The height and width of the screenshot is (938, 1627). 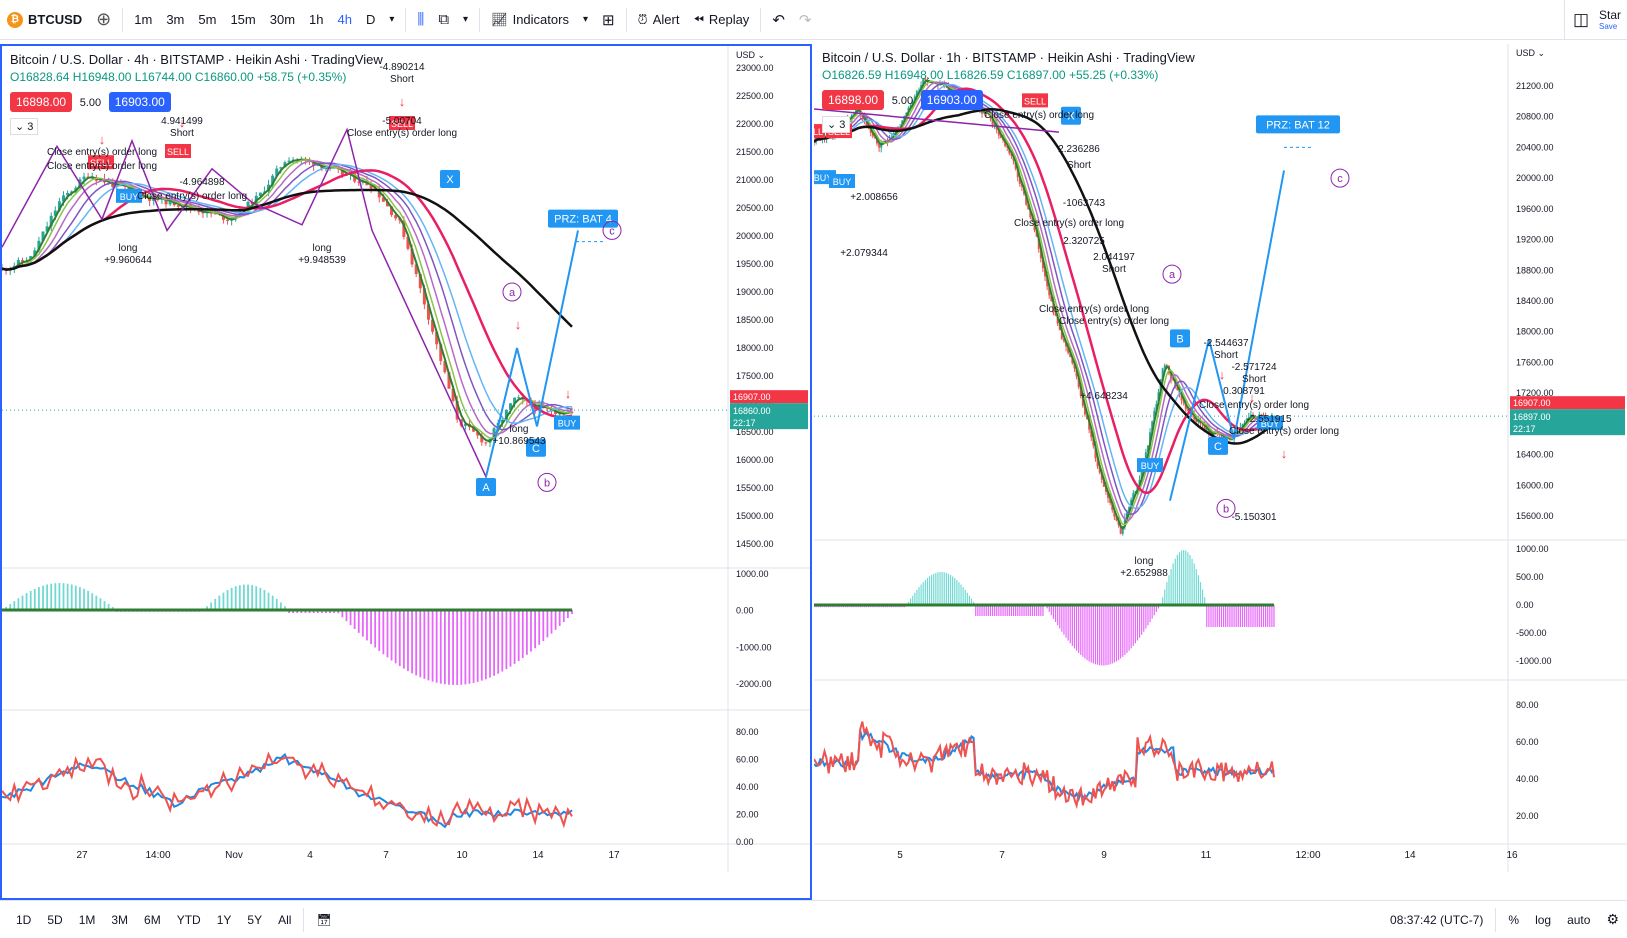 What do you see at coordinates (530, 20) in the screenshot?
I see `indicators-button: 📈︎ Indicators` at bounding box center [530, 20].